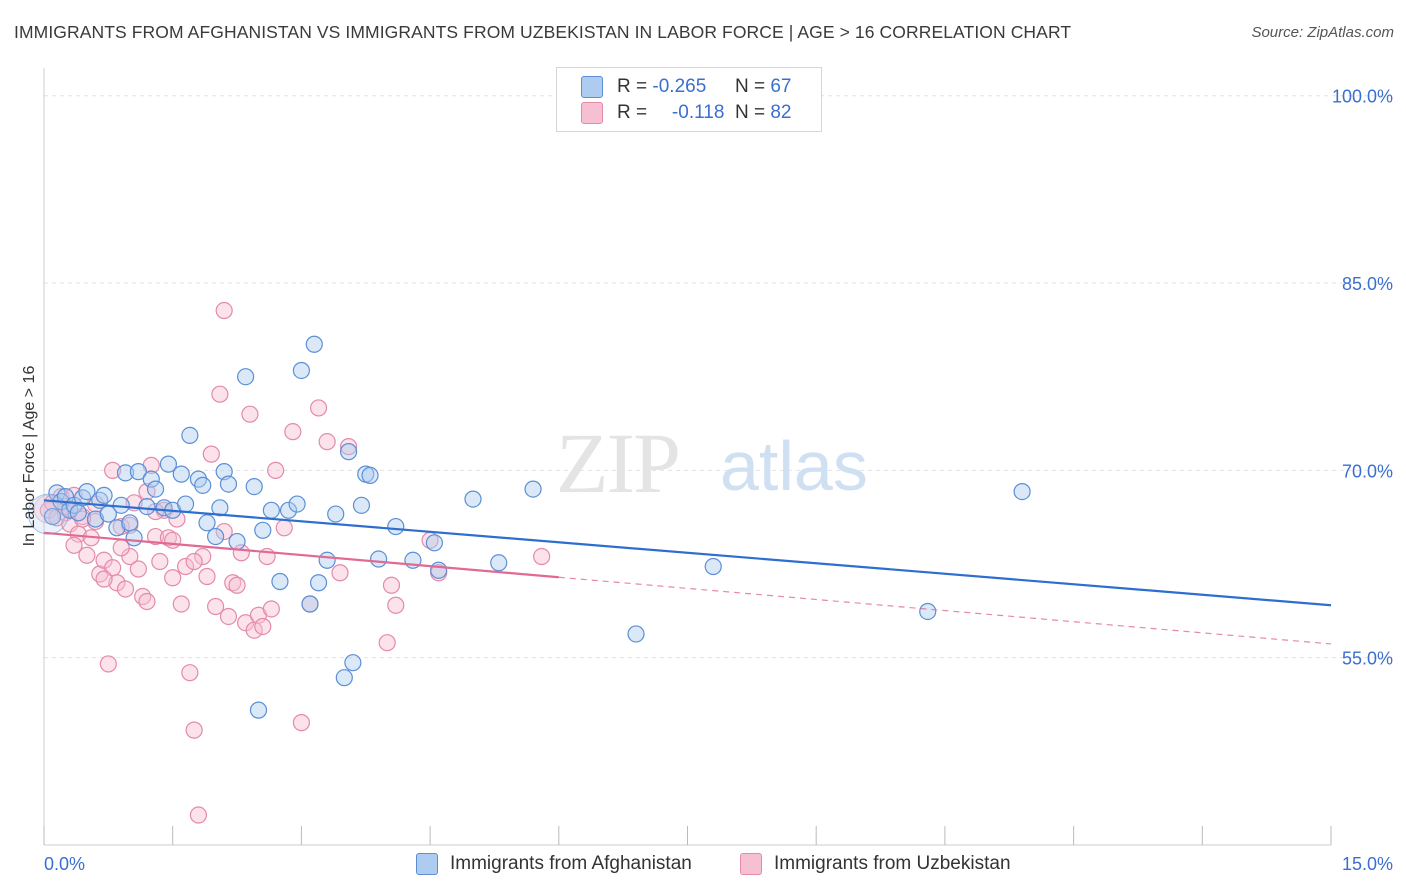 Image resolution: width=1406 pixels, height=892 pixels. I want to click on trend-line-uzbekistan-extrapolated, so click(945, 610).